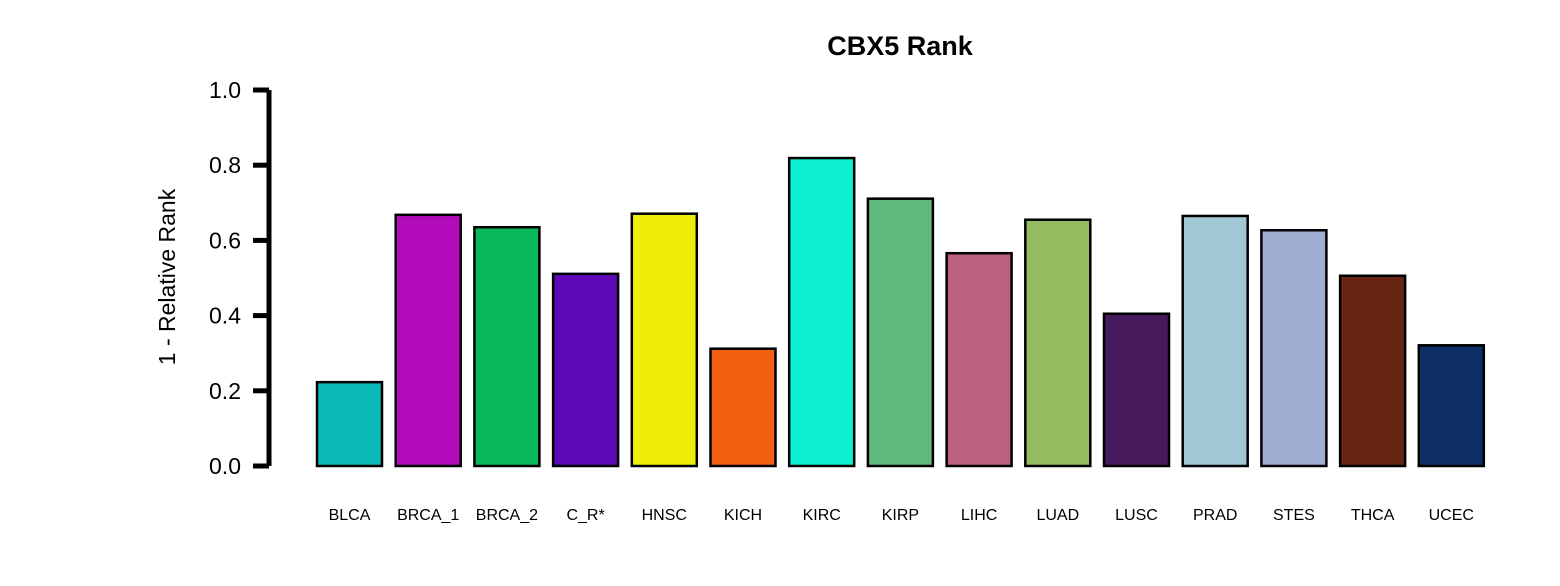 The width and height of the screenshot is (1560, 586). What do you see at coordinates (664, 515) in the screenshot?
I see `x-tick-label: HNSC` at bounding box center [664, 515].